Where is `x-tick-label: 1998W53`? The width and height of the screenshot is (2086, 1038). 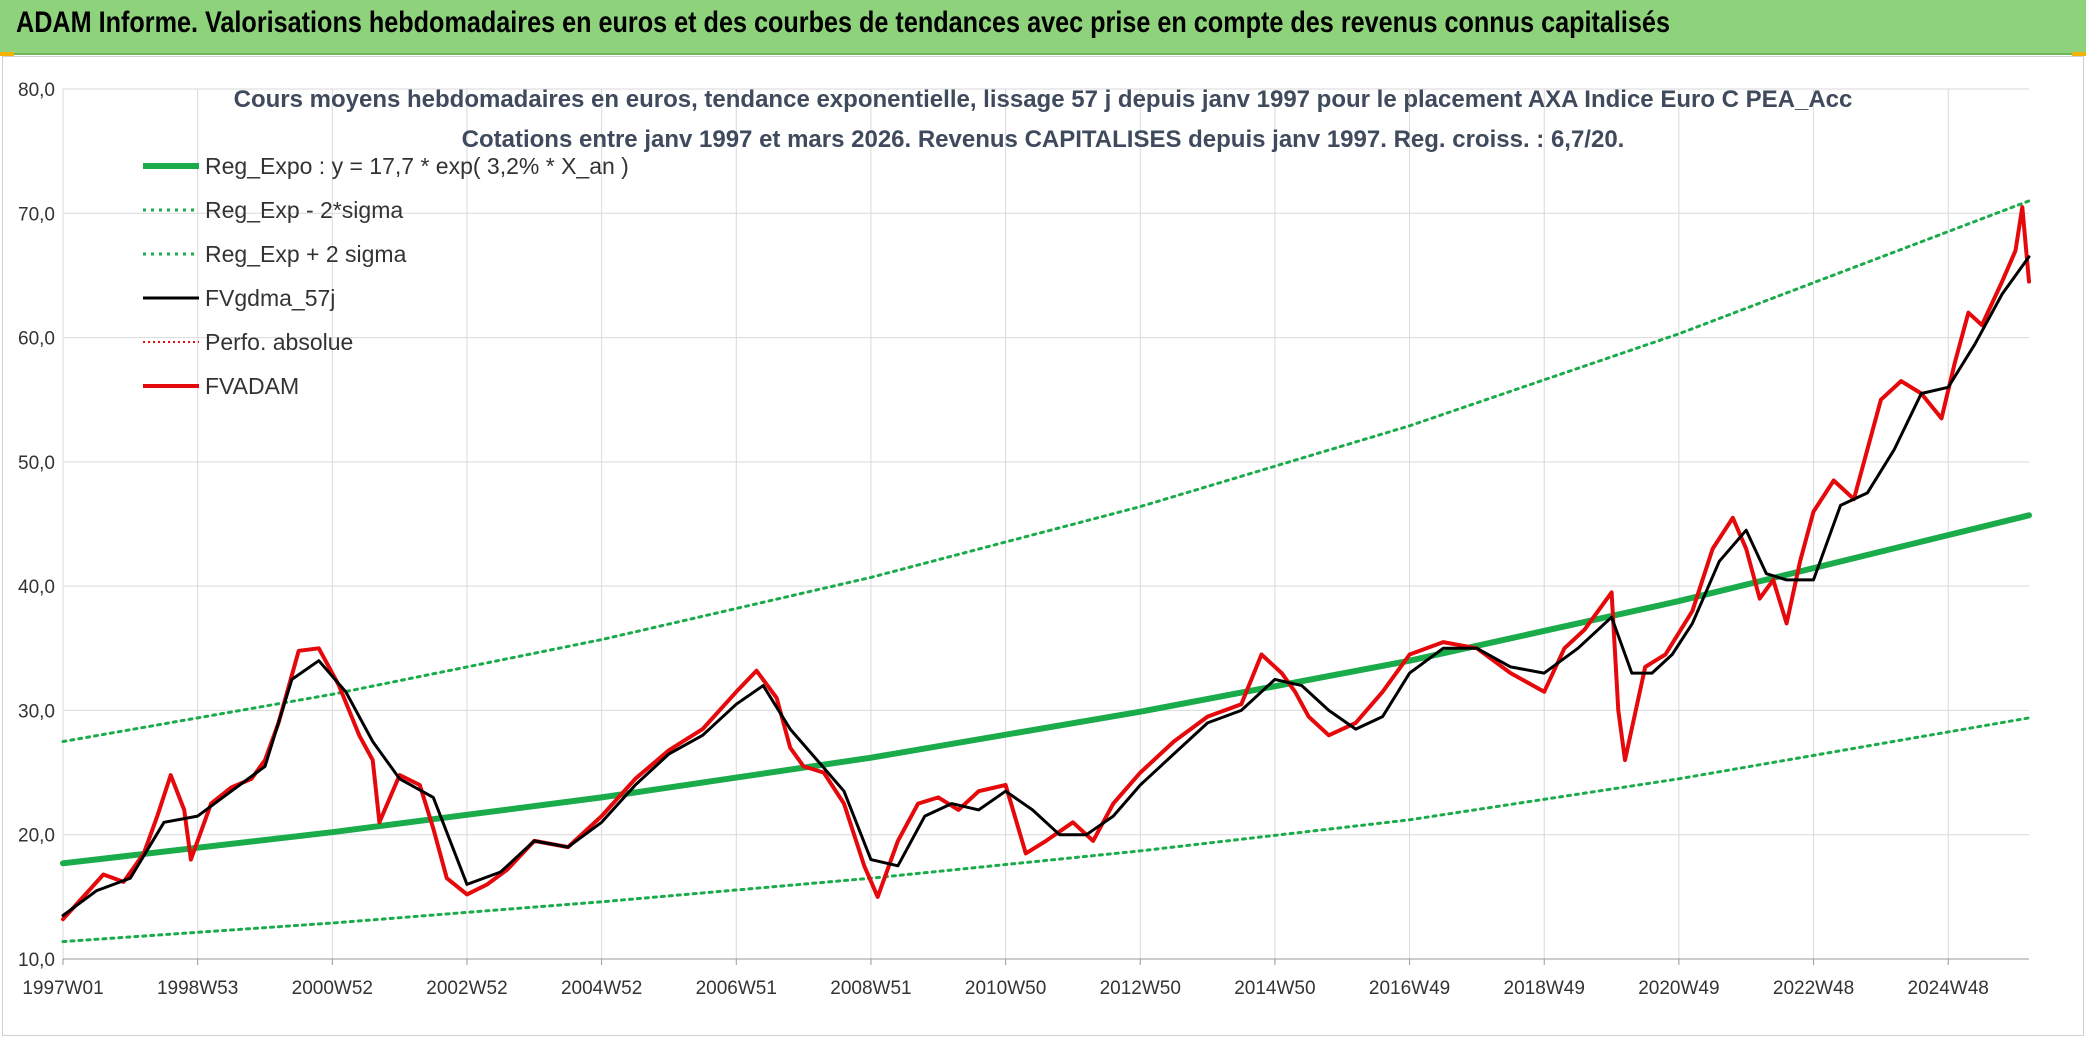
x-tick-label: 1998W53 is located at coordinates (197, 988).